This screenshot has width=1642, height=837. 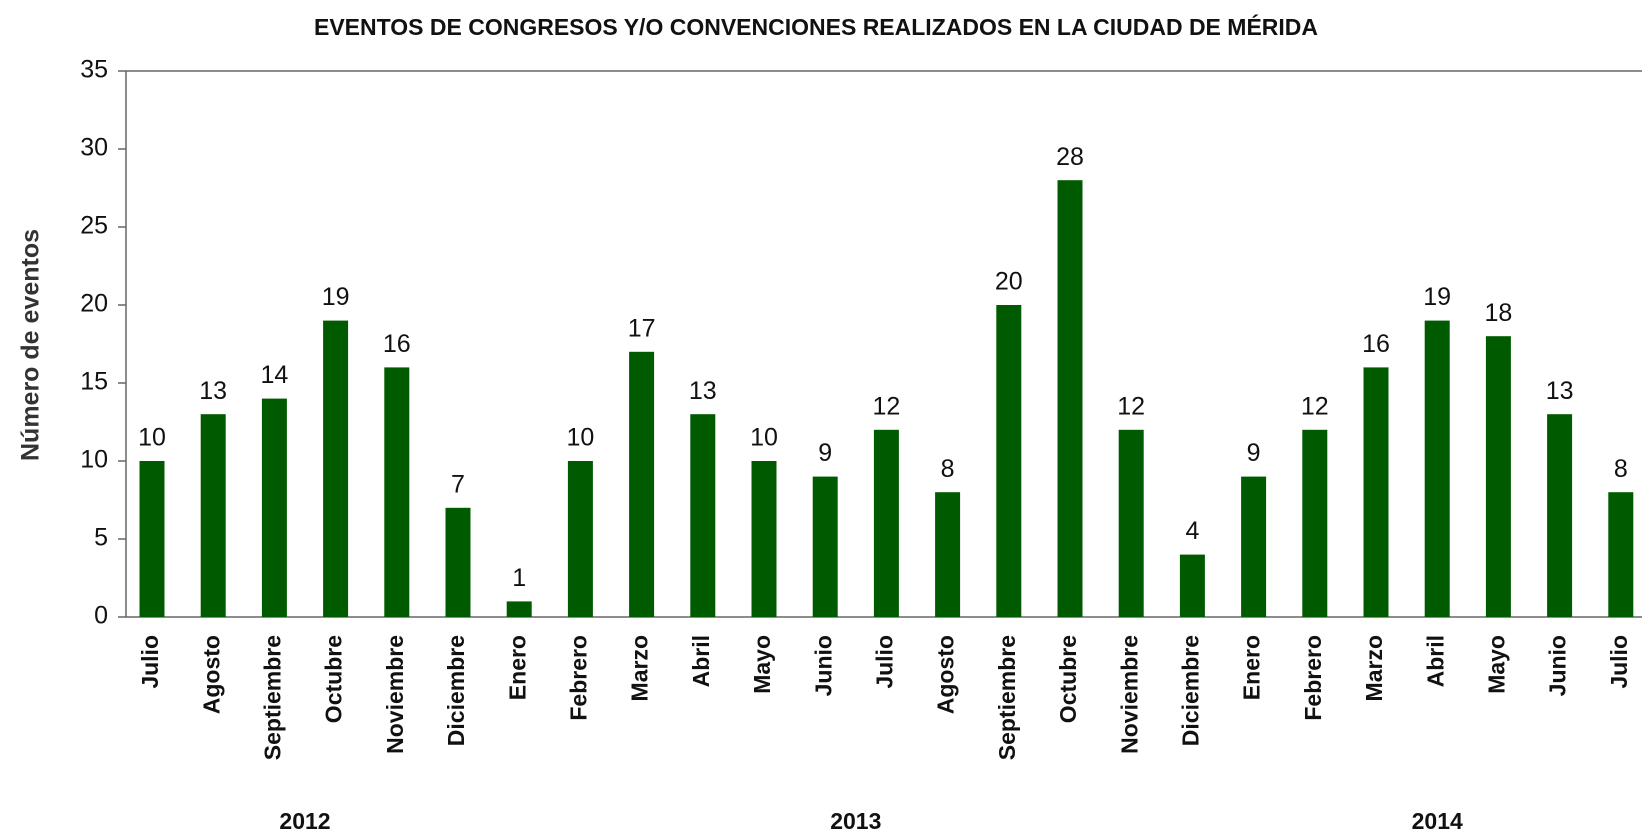 What do you see at coordinates (94, 148) in the screenshot?
I see `y-tick-label: 30` at bounding box center [94, 148].